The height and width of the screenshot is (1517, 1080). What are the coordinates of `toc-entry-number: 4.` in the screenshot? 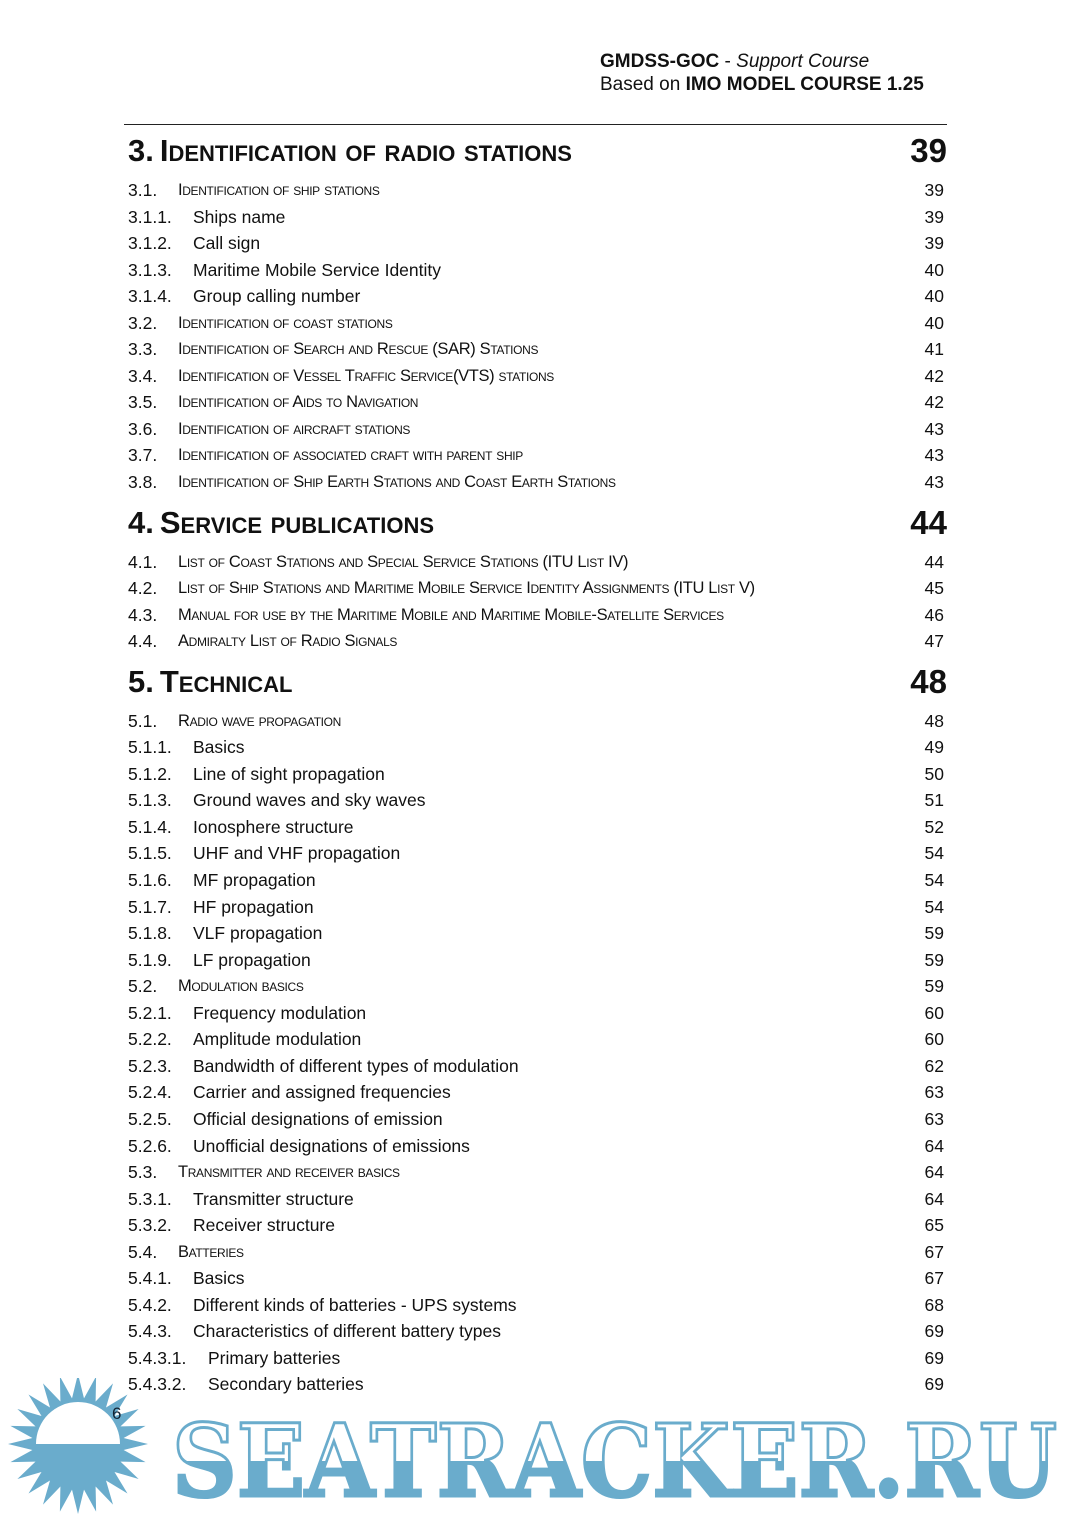 It's located at (141, 522).